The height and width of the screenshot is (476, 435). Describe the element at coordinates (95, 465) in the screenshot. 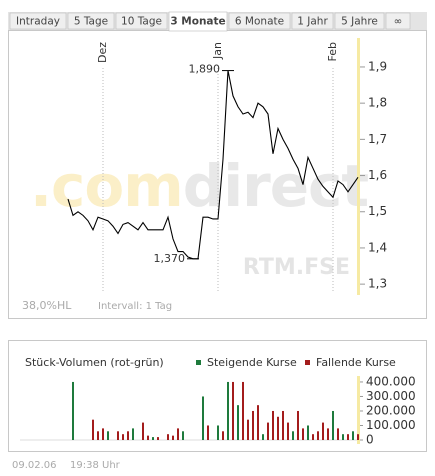

I see `footer-time: 19:38 Uhr` at that location.